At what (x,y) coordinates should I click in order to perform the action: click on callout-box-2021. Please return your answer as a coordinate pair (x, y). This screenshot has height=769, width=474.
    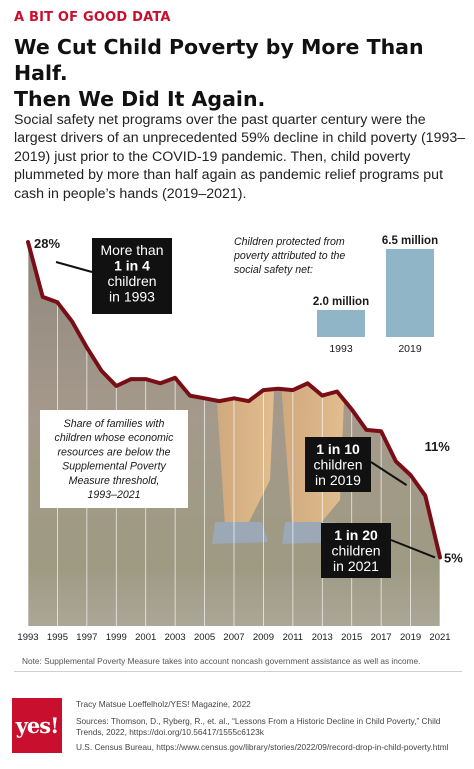
    Looking at the image, I should click on (356, 550).